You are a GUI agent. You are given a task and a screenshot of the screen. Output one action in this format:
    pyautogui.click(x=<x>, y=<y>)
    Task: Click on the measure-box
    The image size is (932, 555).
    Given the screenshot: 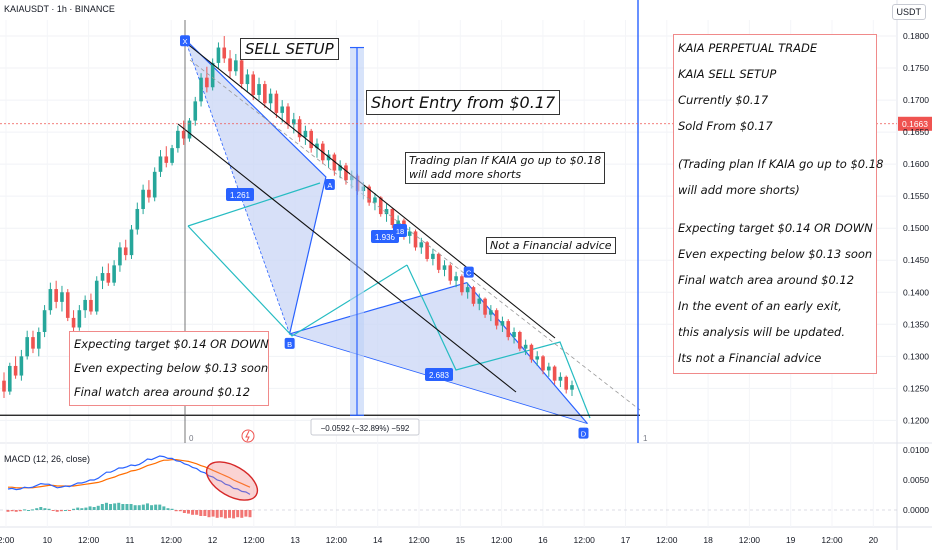 What is the action you would take?
    pyautogui.click(x=365, y=427)
    